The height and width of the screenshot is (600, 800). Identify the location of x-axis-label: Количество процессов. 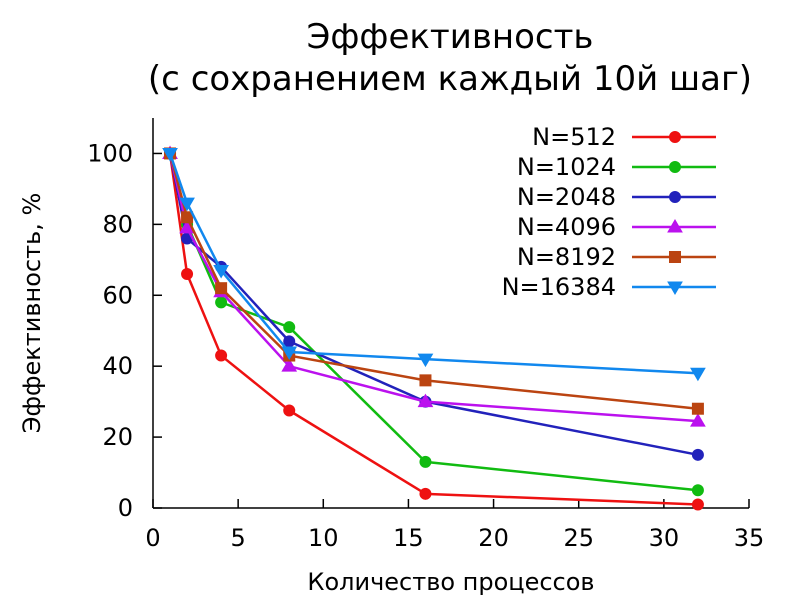
(450, 582).